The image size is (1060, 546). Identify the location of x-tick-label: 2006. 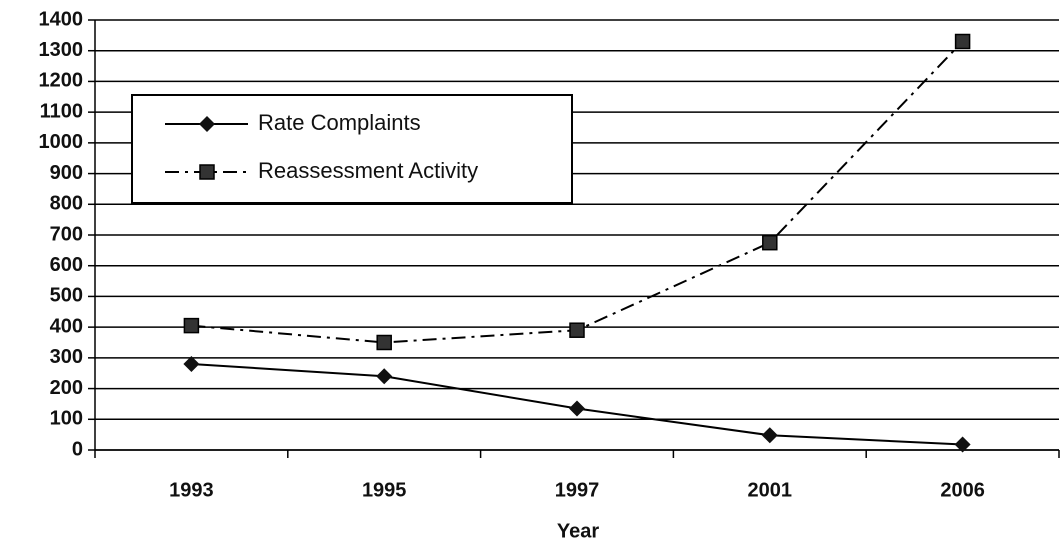
(962, 490).